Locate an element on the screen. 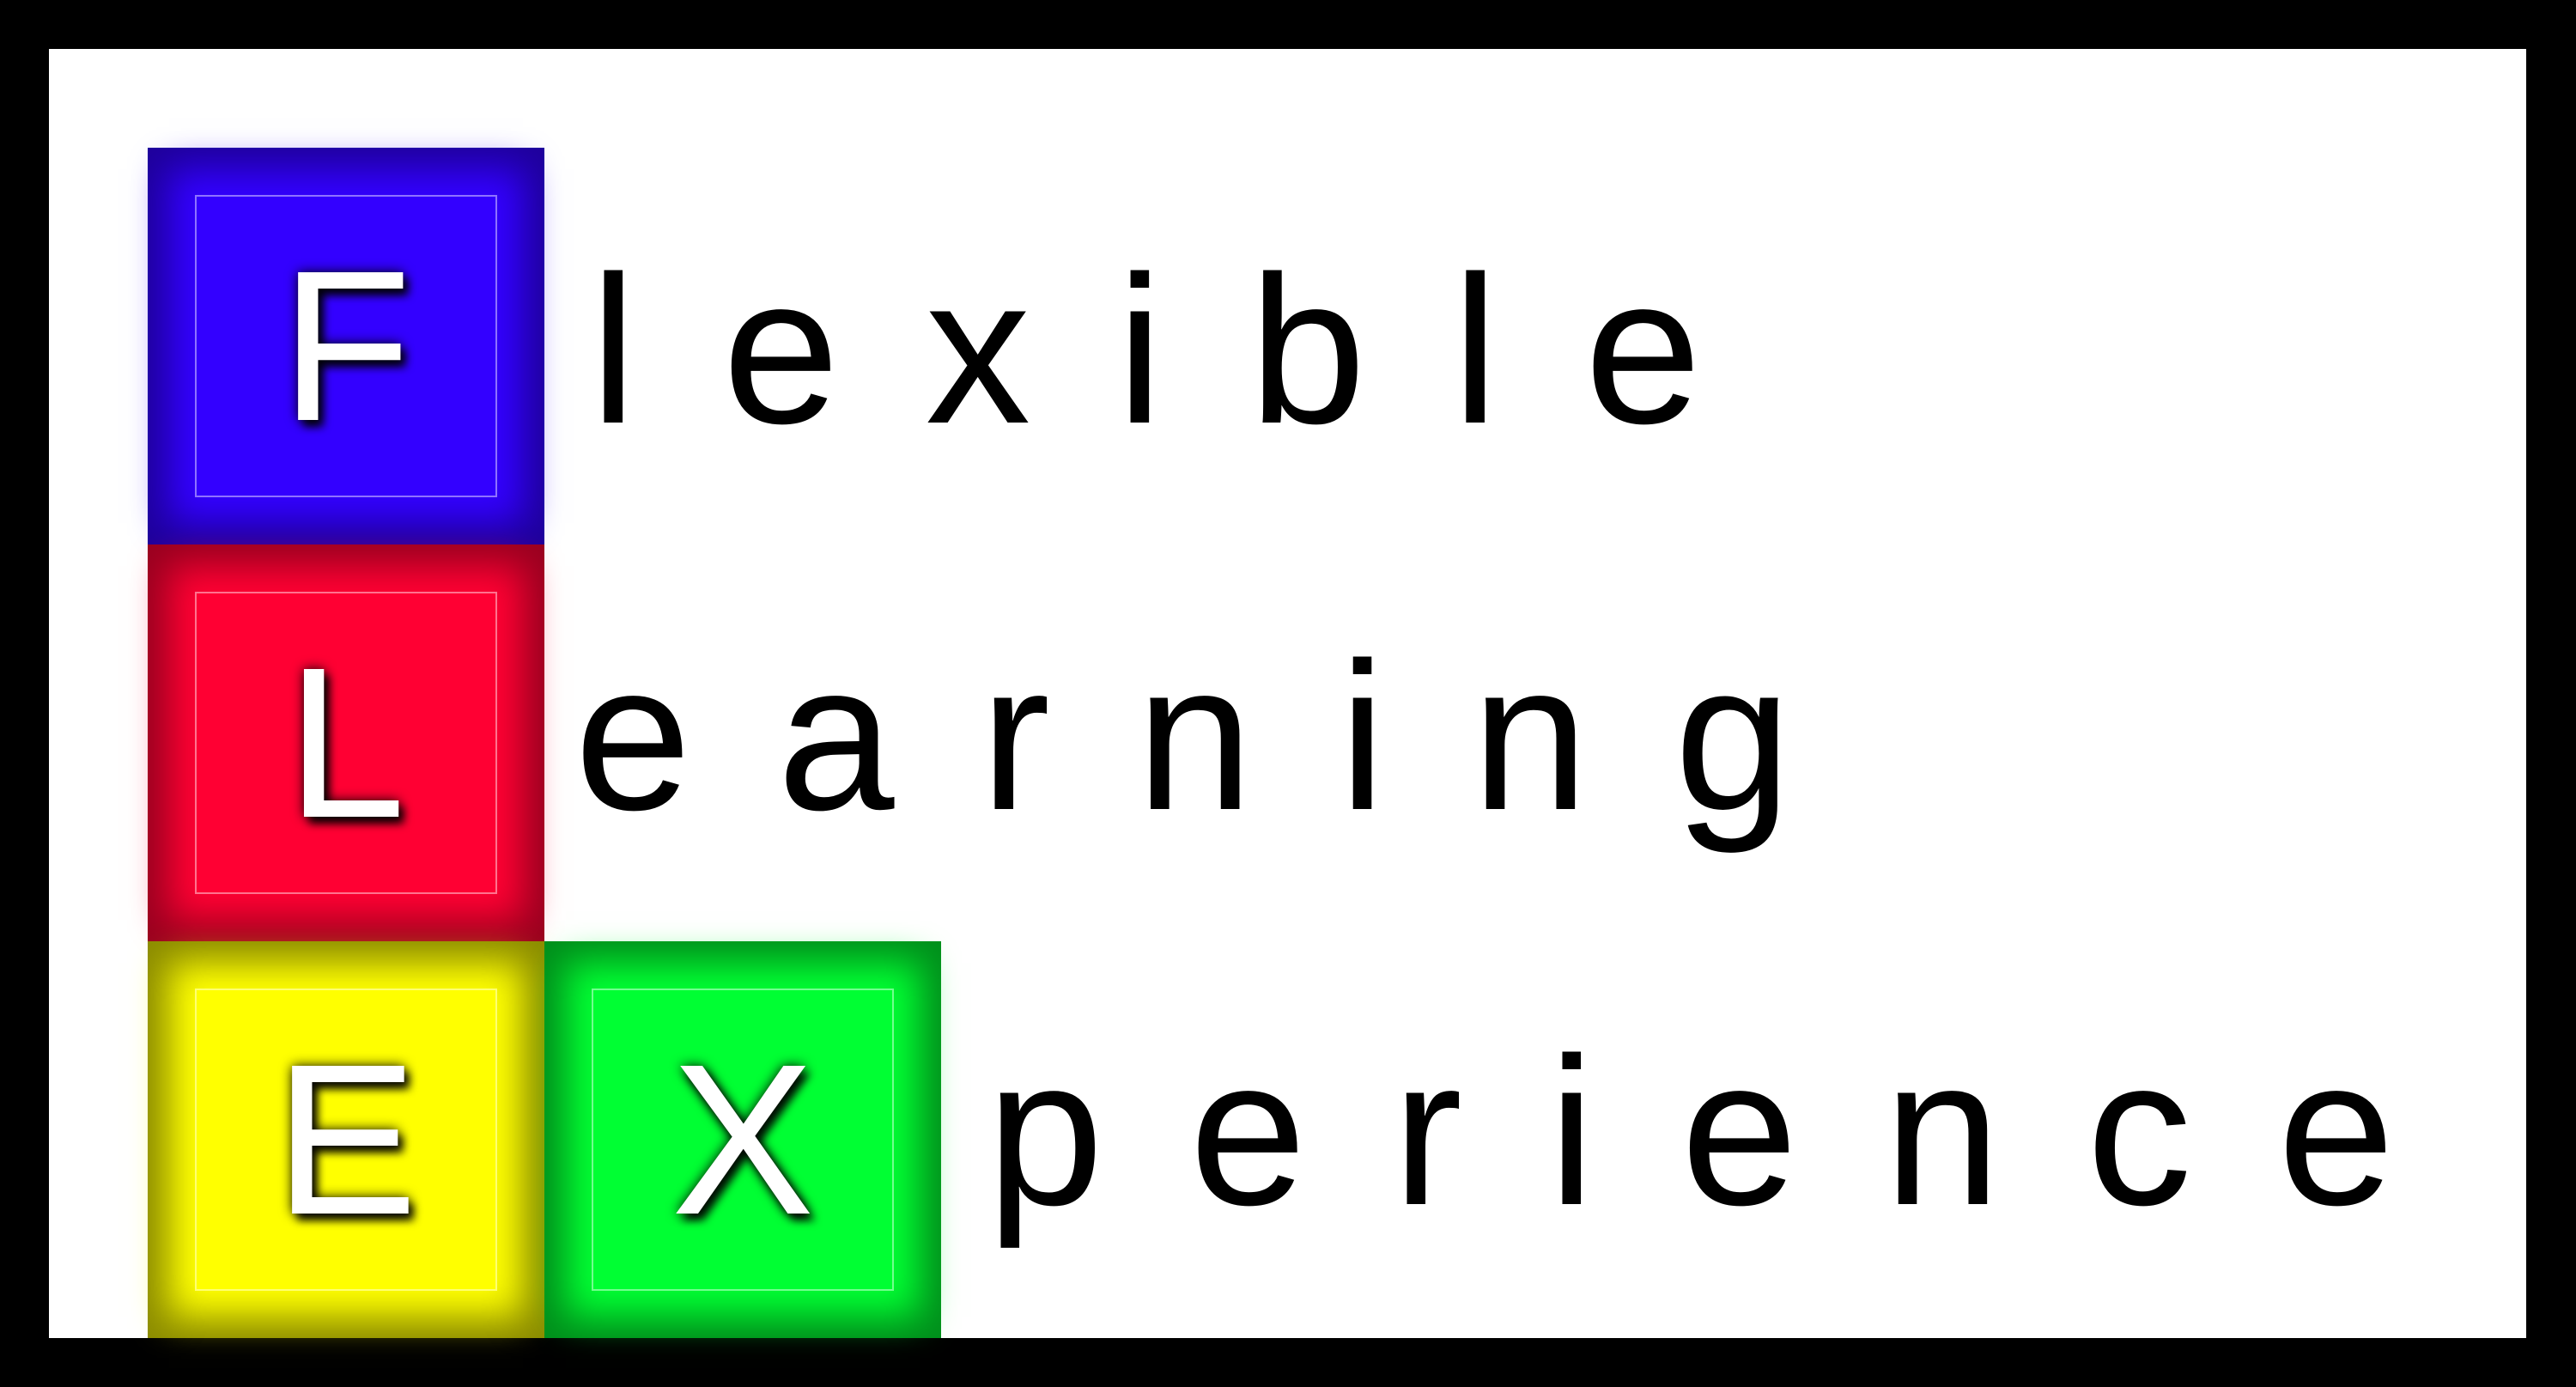 This screenshot has width=2576, height=1387. tile-f-inner is located at coordinates (346, 346).